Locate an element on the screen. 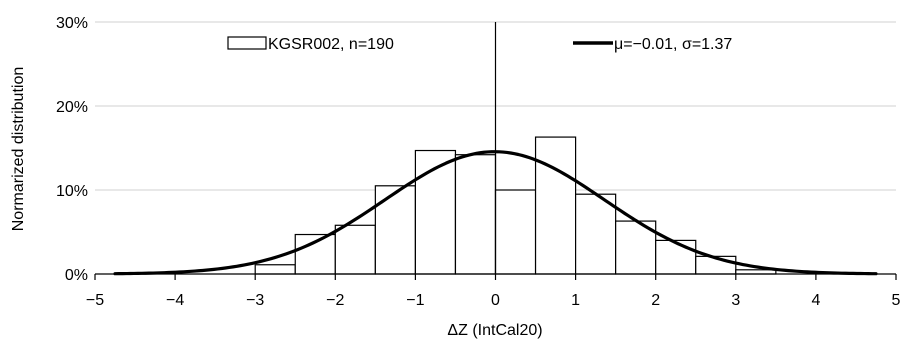  y-tick-label: 30% is located at coordinates (72, 23).